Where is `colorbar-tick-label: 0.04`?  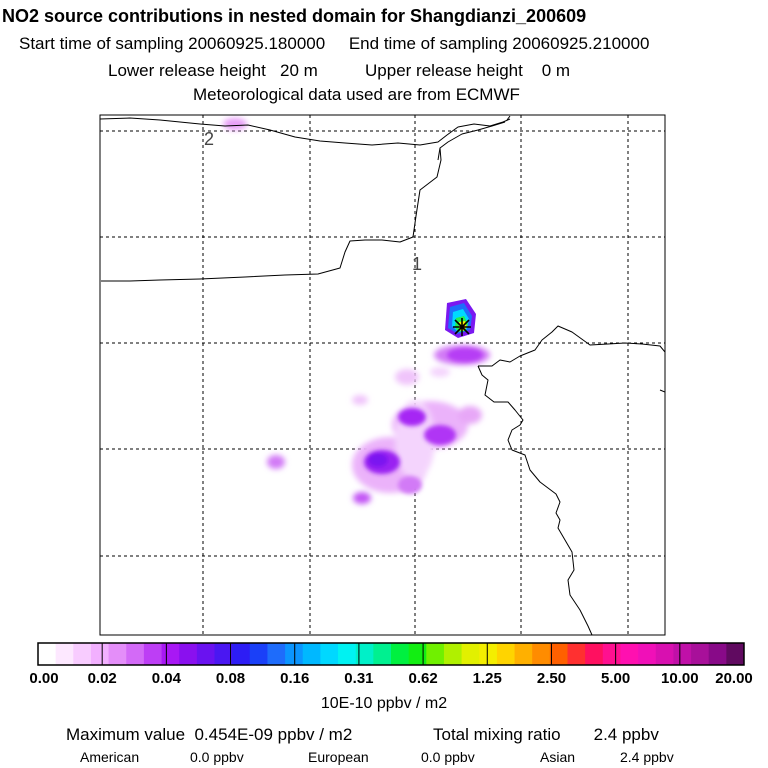 colorbar-tick-label: 0.04 is located at coordinates (166, 678).